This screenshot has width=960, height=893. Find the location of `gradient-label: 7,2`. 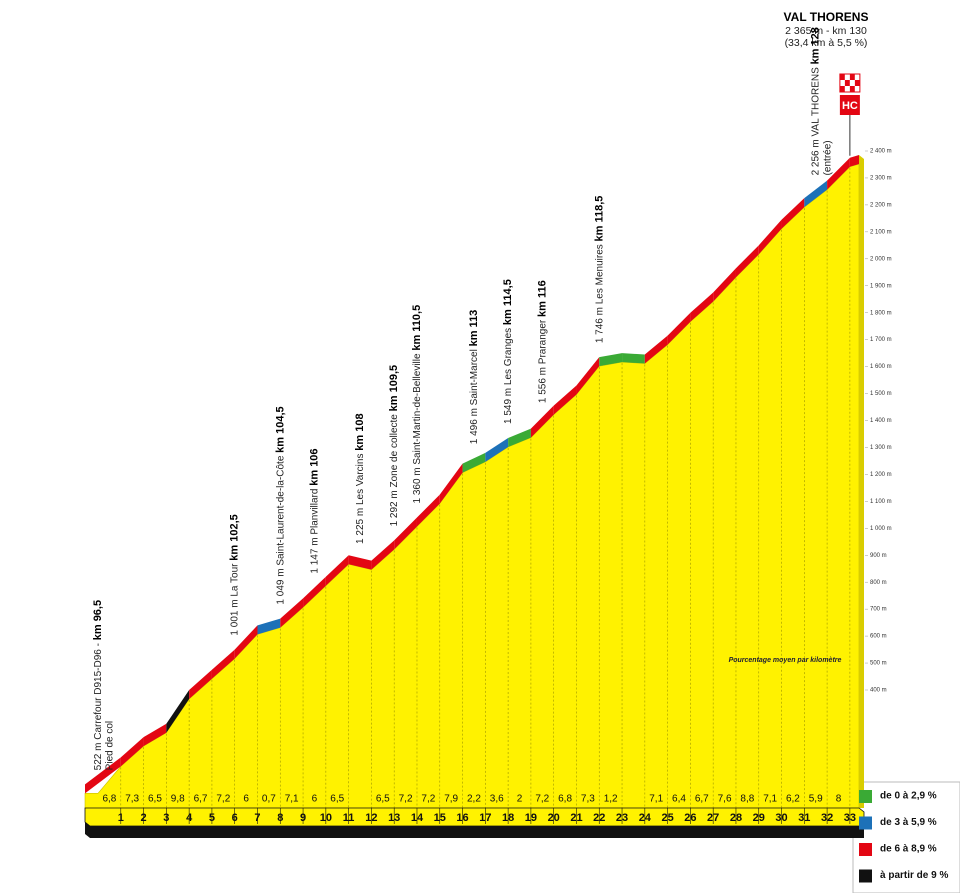

gradient-label: 7,2 is located at coordinates (428, 799).